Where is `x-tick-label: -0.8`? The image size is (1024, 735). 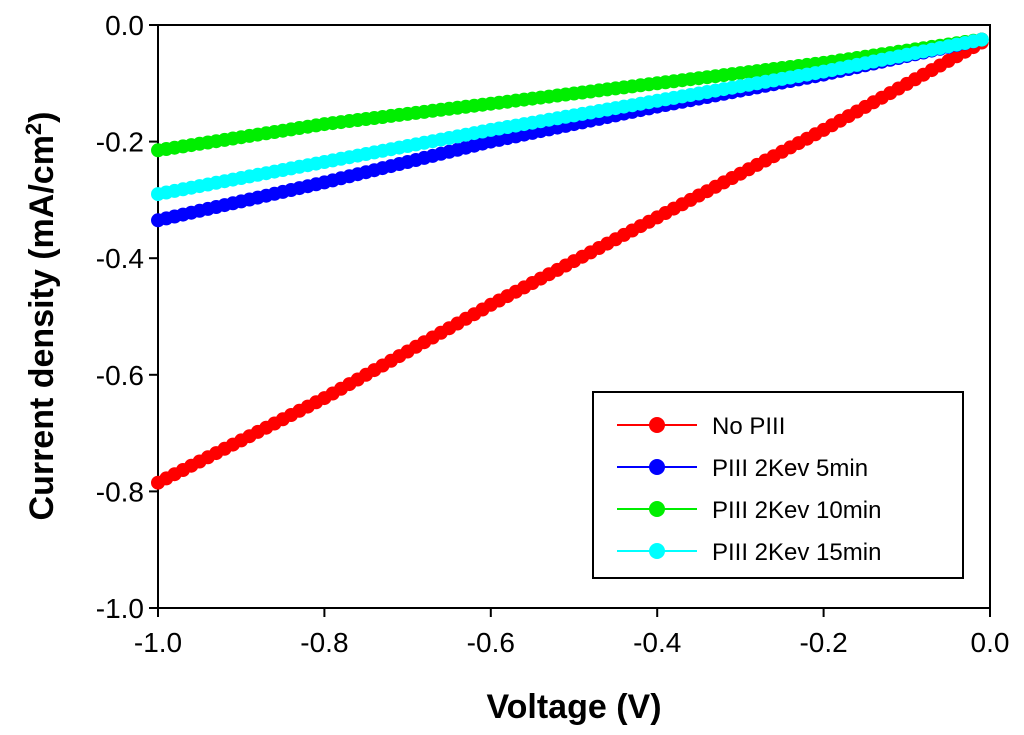
x-tick-label: -0.8 is located at coordinates (324, 642).